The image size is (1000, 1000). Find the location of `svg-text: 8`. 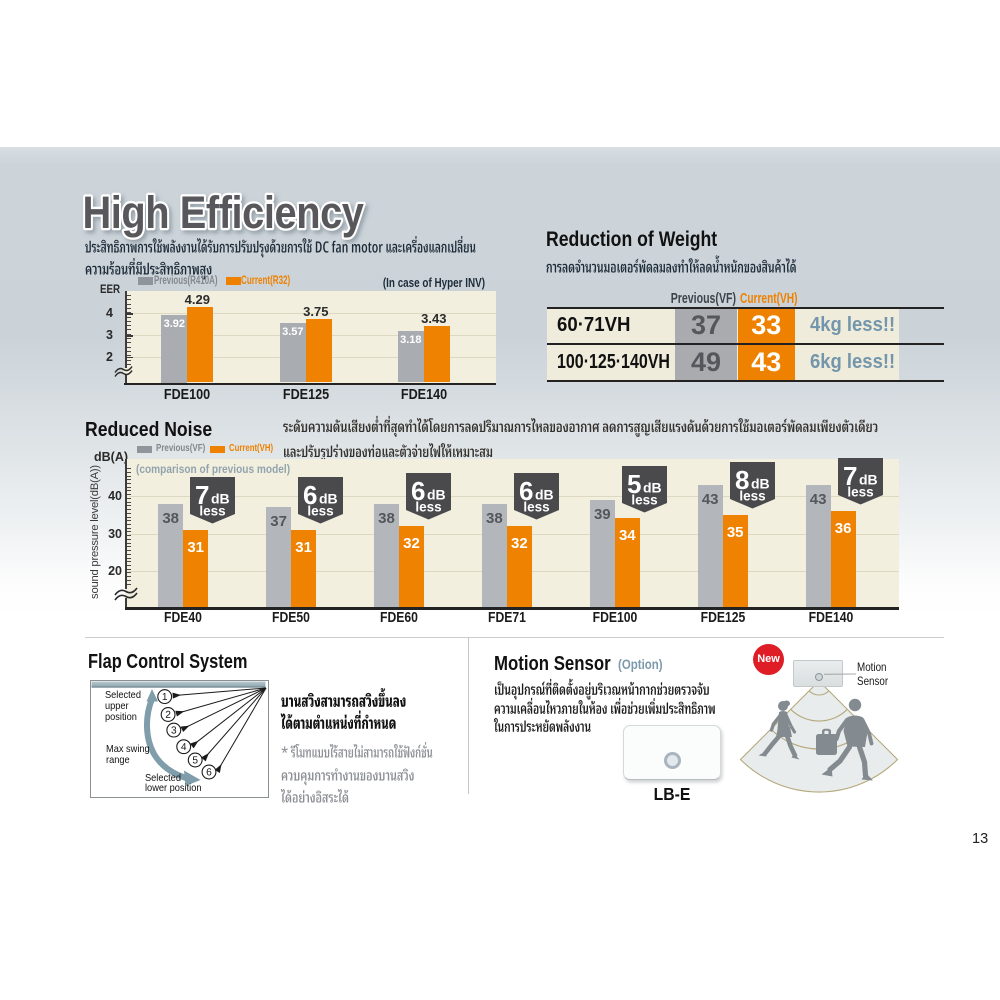

svg-text: 8 is located at coordinates (742, 480).